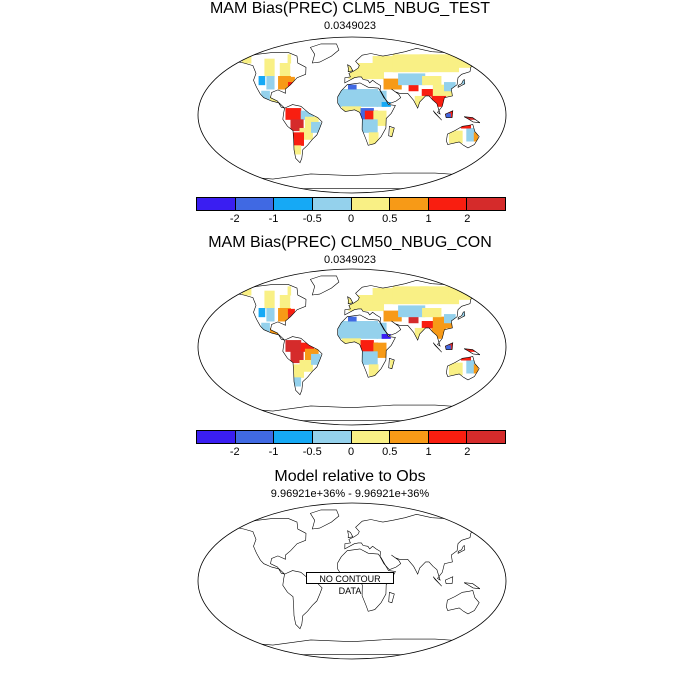  What do you see at coordinates (350, 494) in the screenshot?
I see `panel3-subtitle: 9.96921e+36% - 9.96921e+36%` at bounding box center [350, 494].